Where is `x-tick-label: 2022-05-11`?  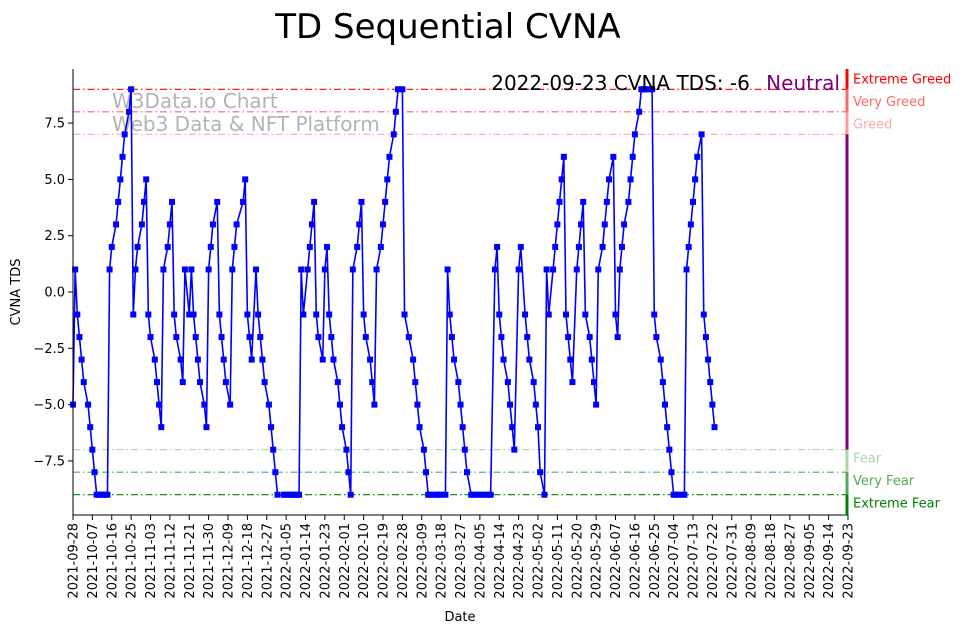 x-tick-label: 2022-05-11 is located at coordinates (558, 561).